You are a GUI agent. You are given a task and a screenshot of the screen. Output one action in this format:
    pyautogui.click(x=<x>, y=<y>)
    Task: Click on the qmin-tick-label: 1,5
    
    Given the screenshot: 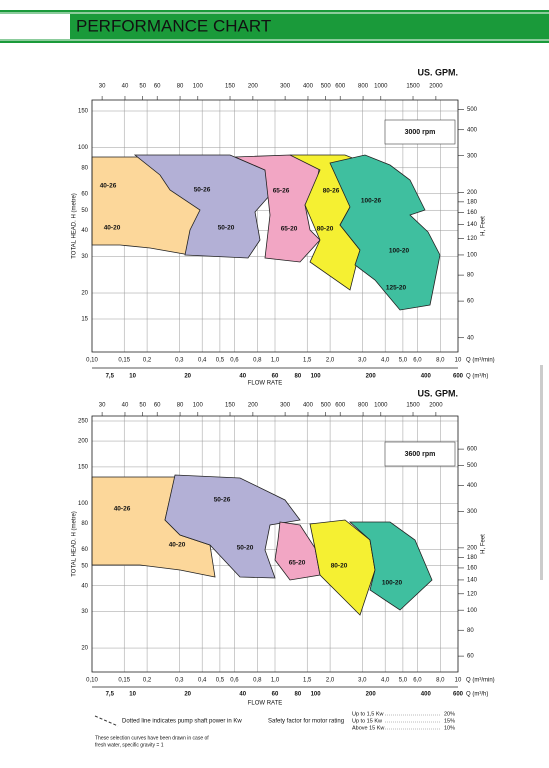 What is the action you would take?
    pyautogui.click(x=307, y=361)
    